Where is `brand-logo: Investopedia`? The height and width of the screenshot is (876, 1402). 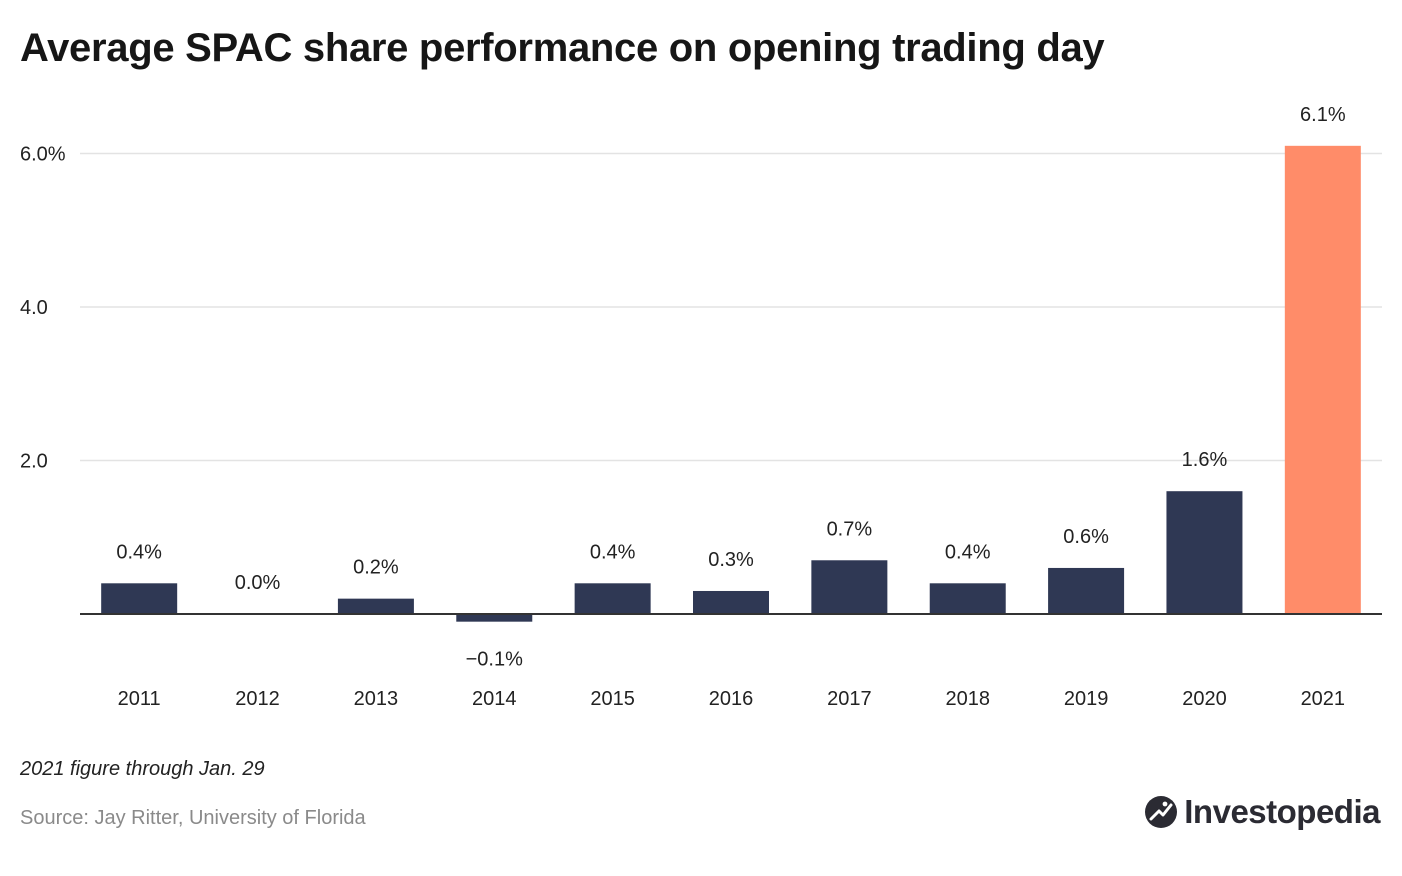
brand-logo: Investopedia is located at coordinates (1262, 812).